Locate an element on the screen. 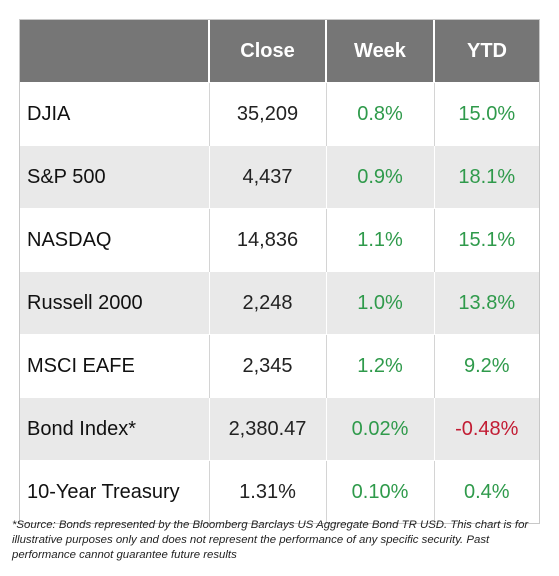 This screenshot has height=576, width=559. ytd-change: -0.48% is located at coordinates (486, 429).